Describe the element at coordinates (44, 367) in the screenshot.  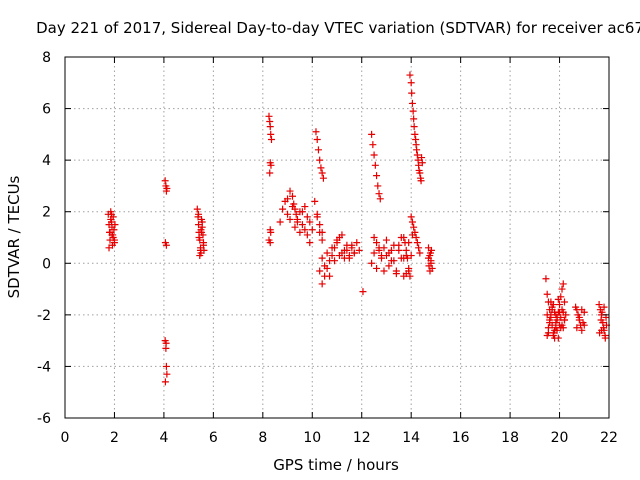
I see `y-tick-label: -4` at that location.